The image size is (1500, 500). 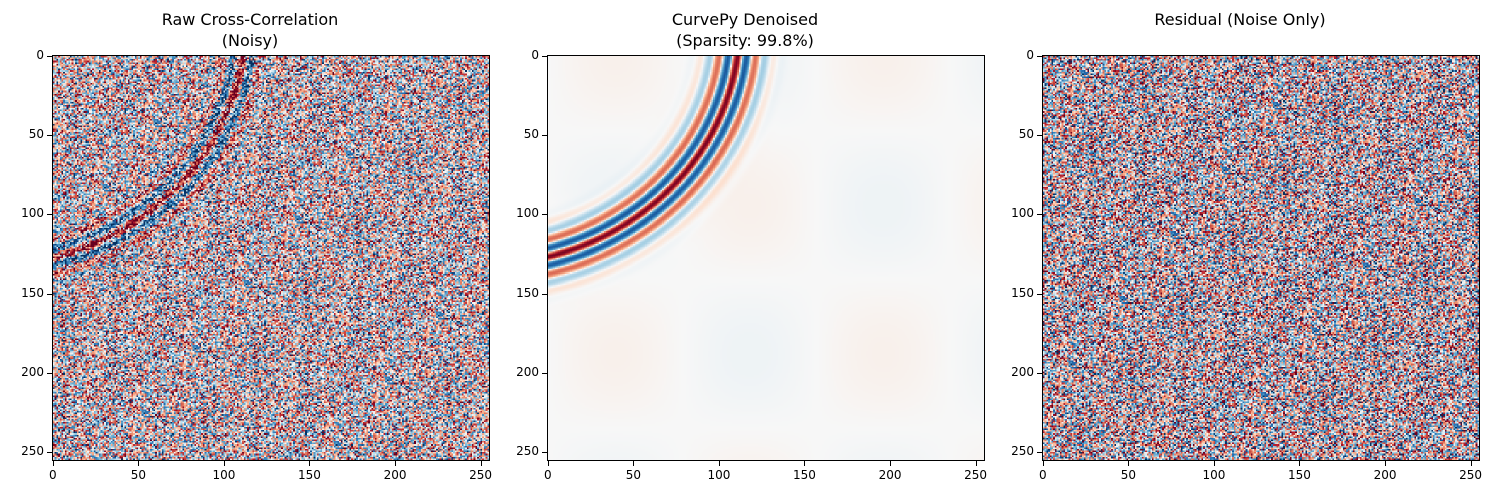 What do you see at coordinates (745, 19) in the screenshot?
I see `chart-title: CurvePy Denoised` at bounding box center [745, 19].